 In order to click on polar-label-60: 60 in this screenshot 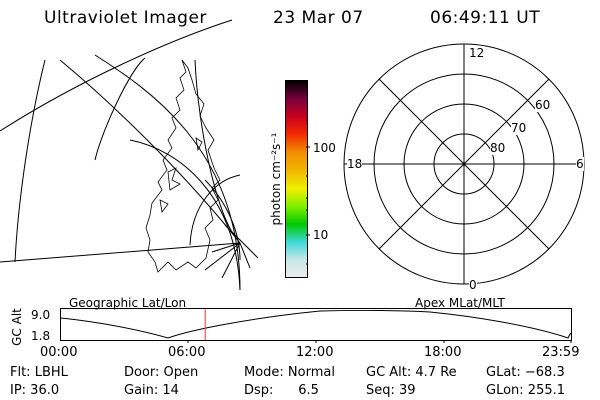, I will do `click(543, 105)`.